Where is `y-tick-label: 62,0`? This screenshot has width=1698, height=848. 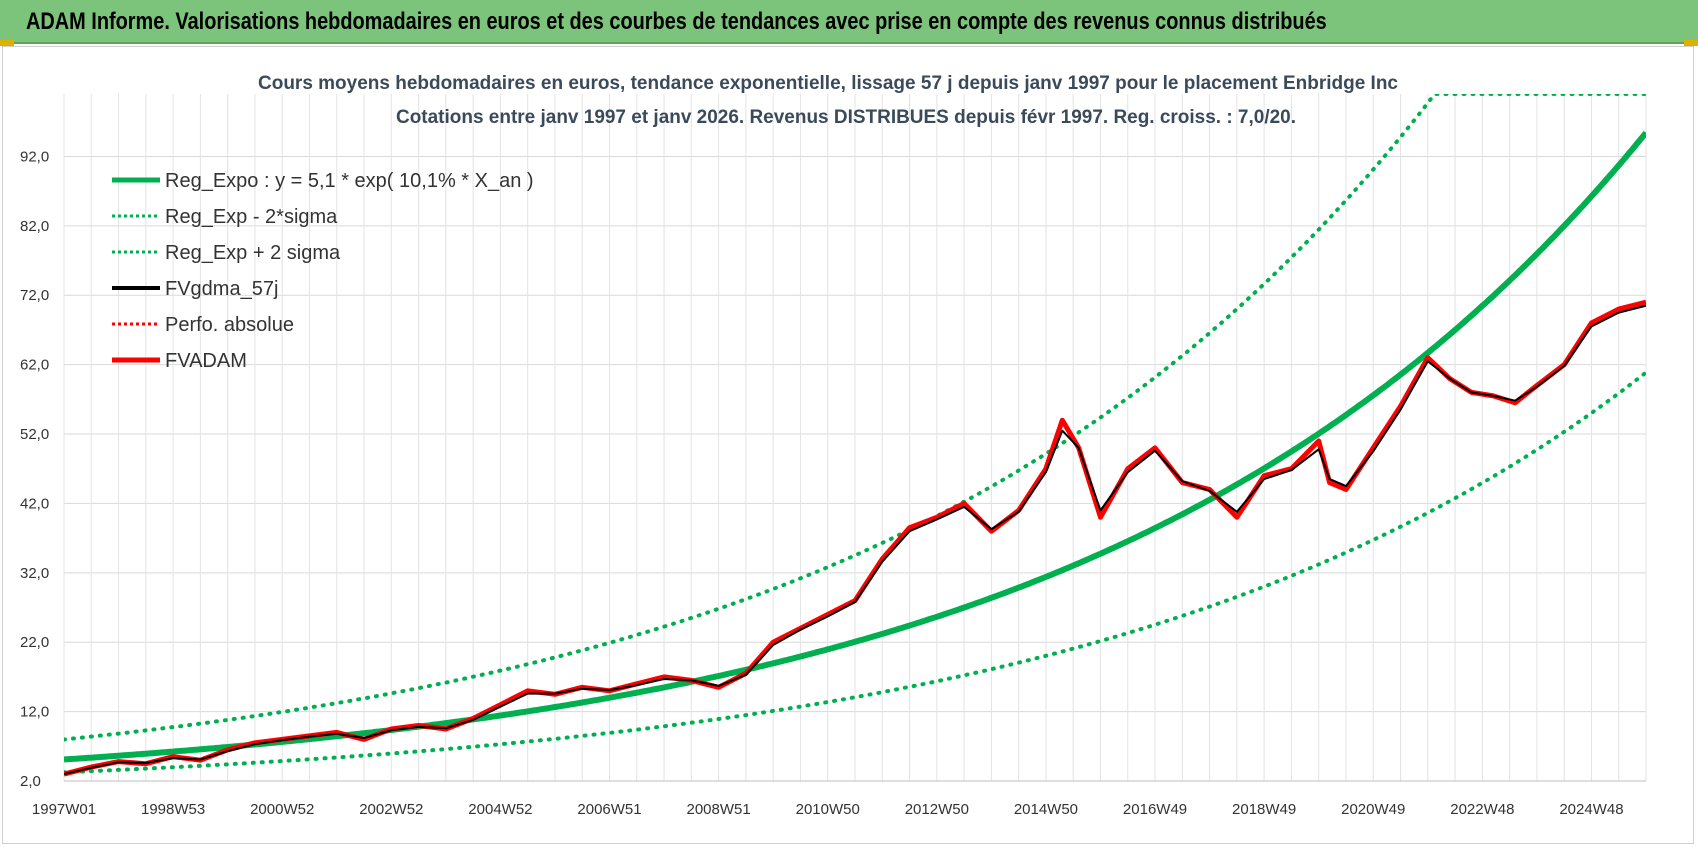
y-tick-label: 62,0 is located at coordinates (34, 365).